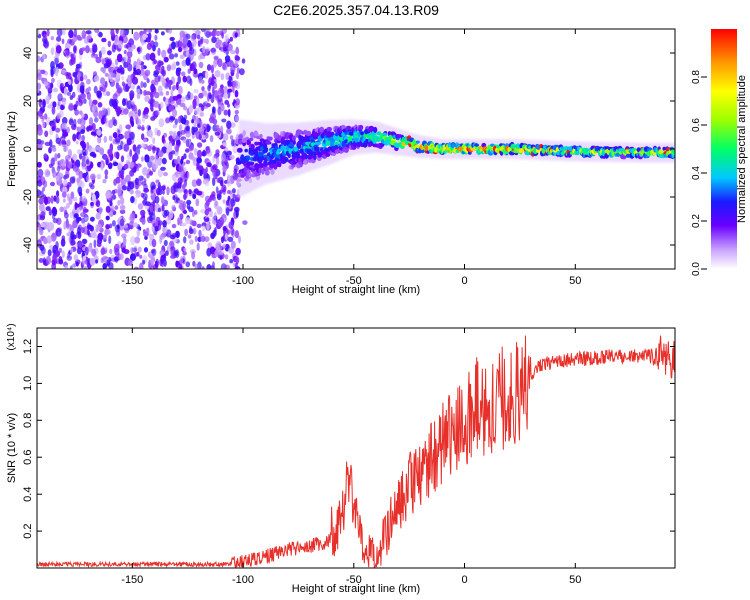 The image size is (750, 600). I want to click on y-tick-label: -20, so click(28, 197).